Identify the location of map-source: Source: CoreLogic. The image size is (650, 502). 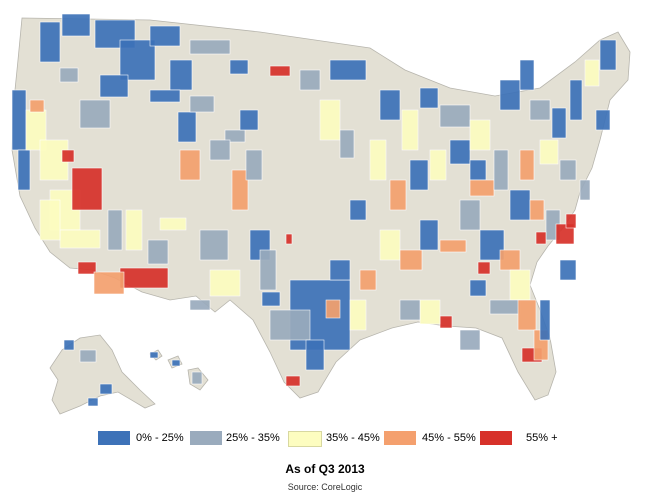
(325, 487).